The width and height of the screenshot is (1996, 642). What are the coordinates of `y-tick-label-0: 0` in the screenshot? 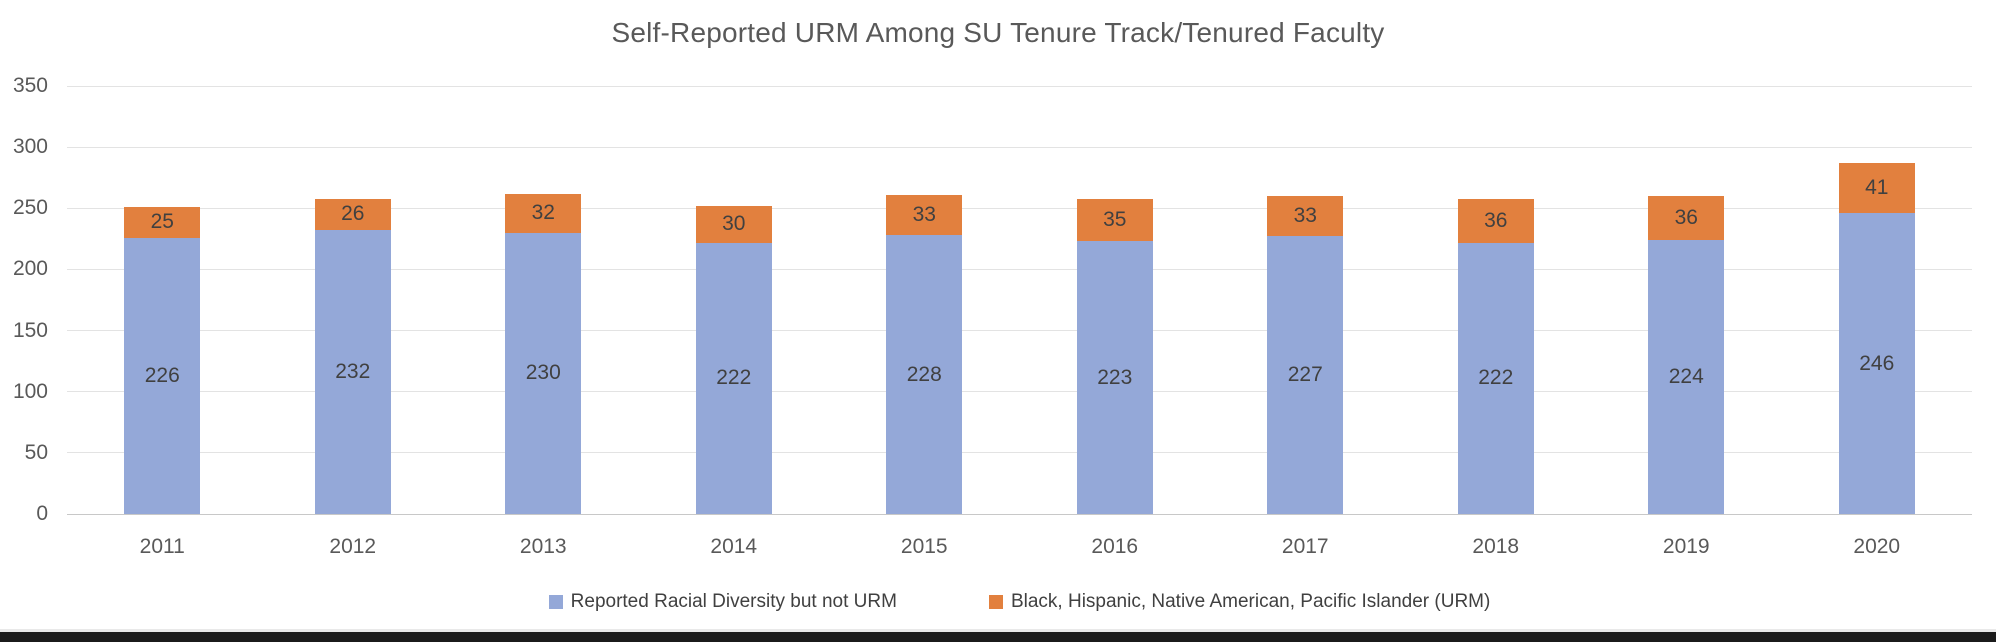 It's located at (42, 513).